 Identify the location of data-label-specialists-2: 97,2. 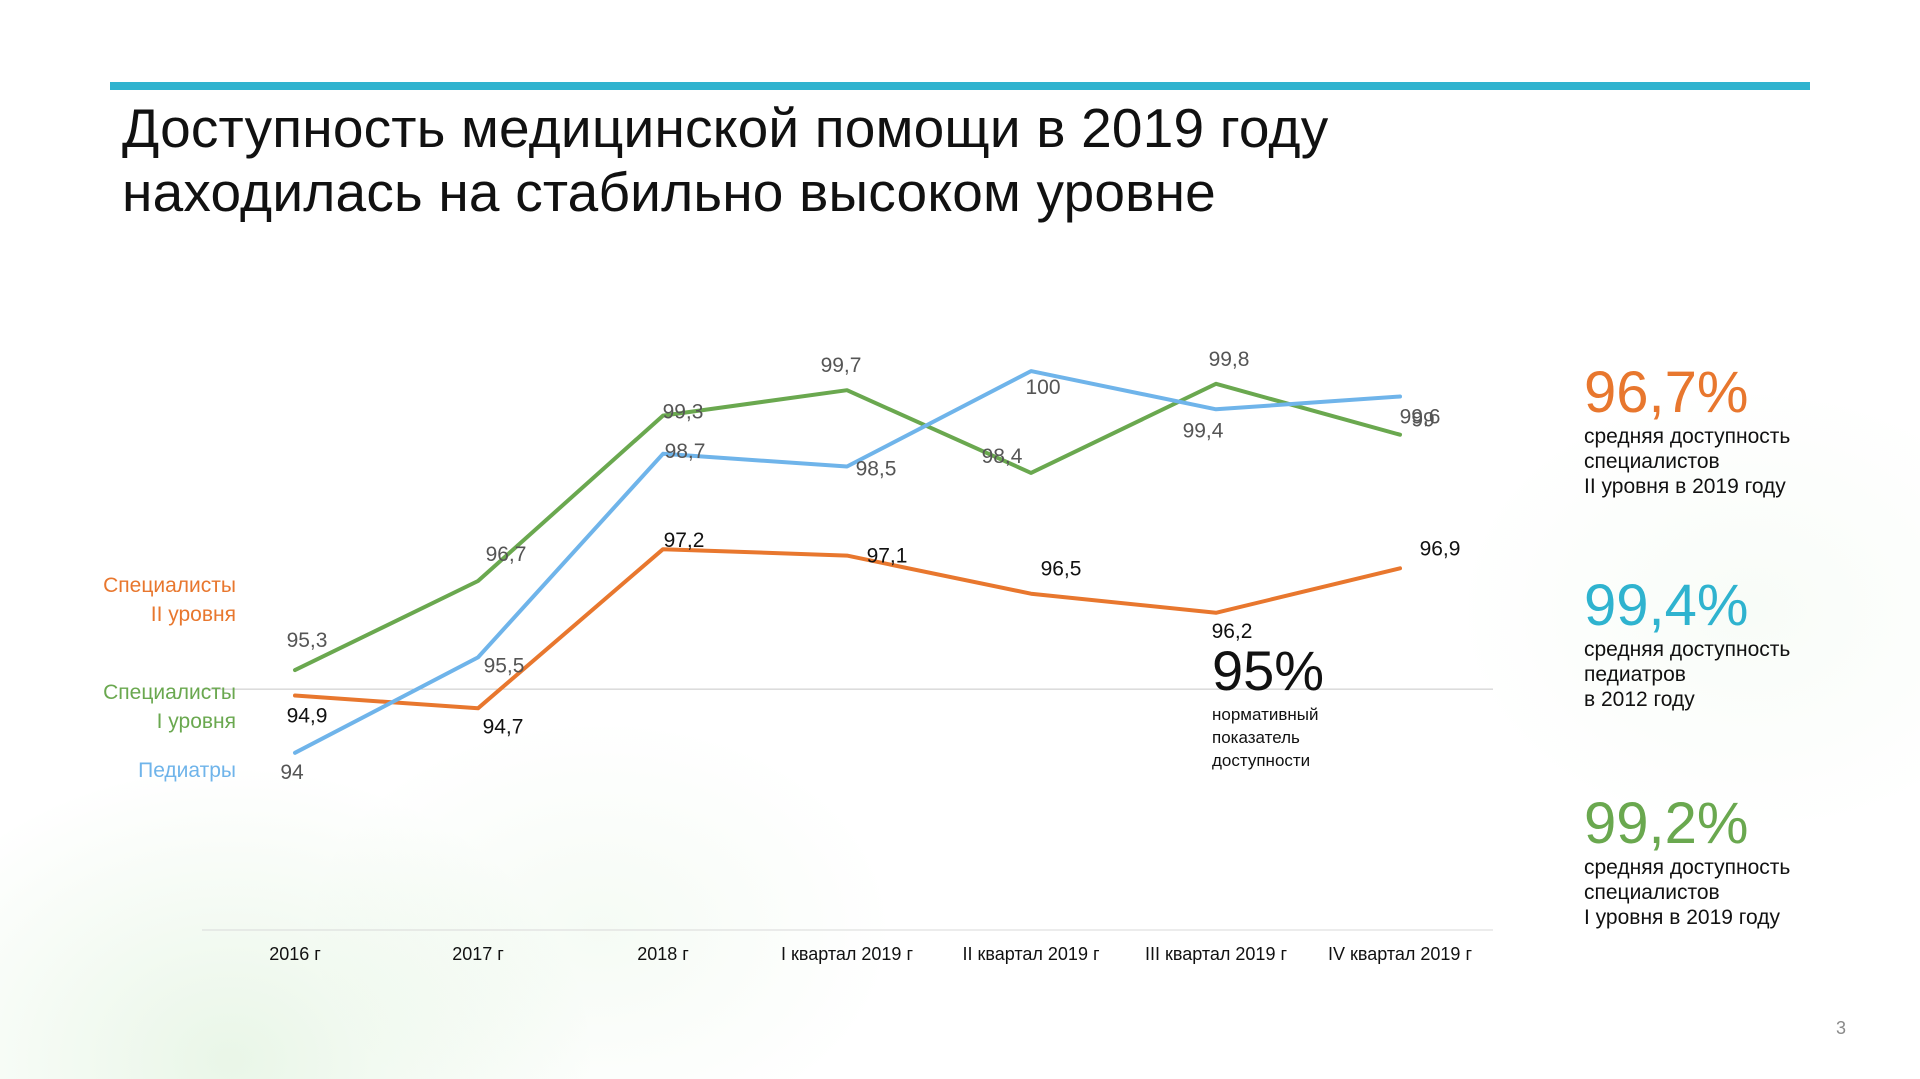
(684, 540).